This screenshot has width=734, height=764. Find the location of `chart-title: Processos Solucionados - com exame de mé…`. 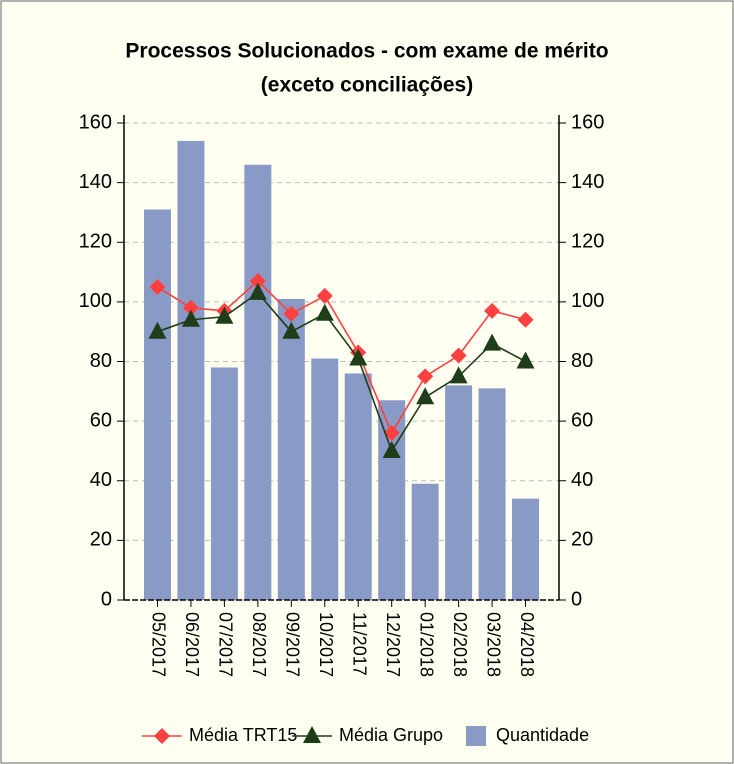

chart-title: Processos Solucionados - com exame de mé… is located at coordinates (366, 51).